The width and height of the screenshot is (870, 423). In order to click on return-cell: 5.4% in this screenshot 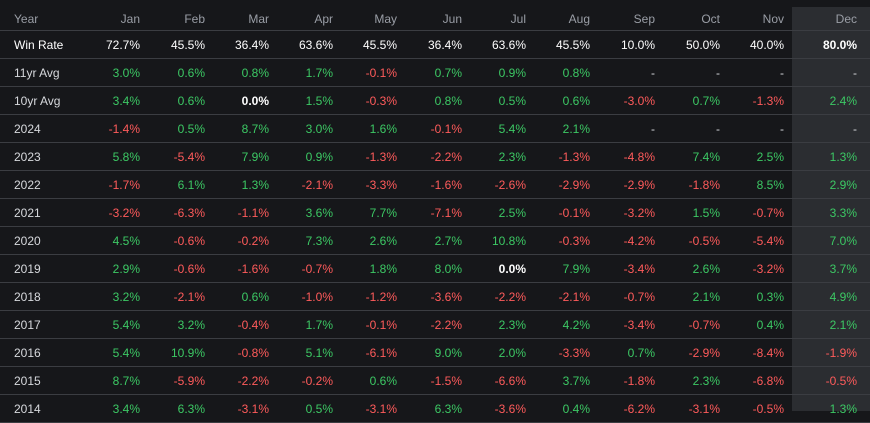, I will do `click(126, 352)`.